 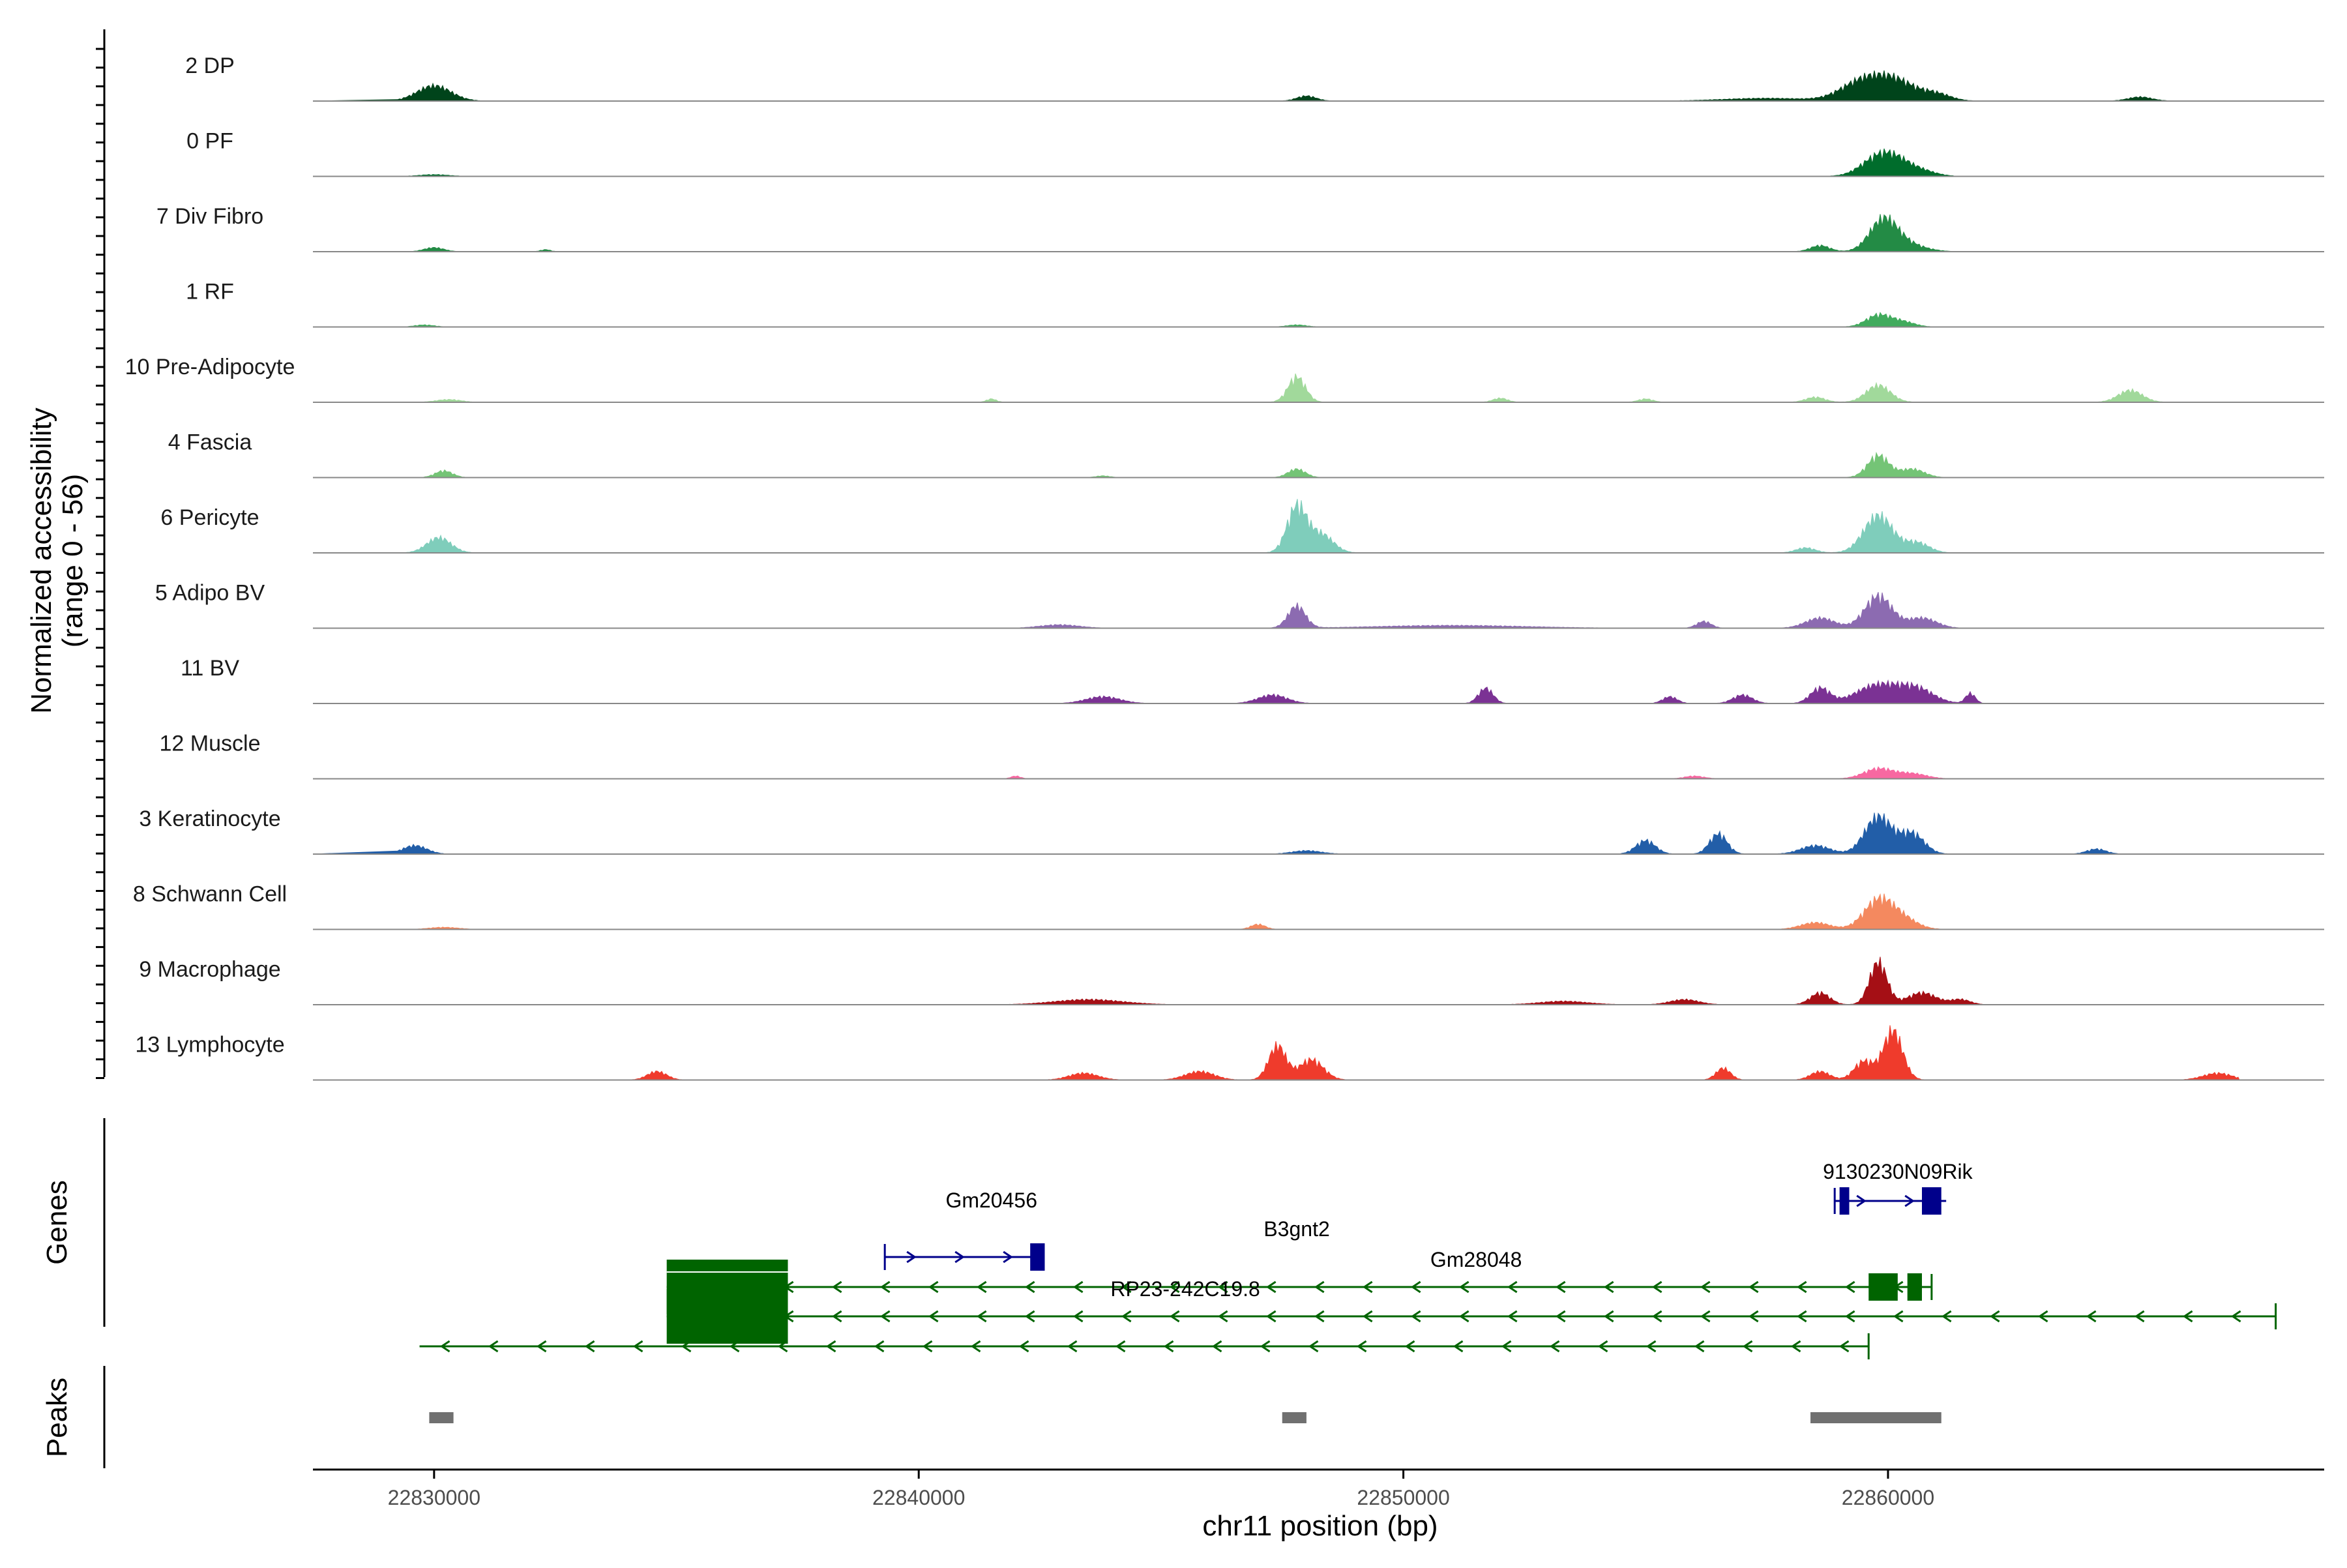 What do you see at coordinates (1476, 1259) in the screenshot?
I see `gene-label: Gm28048` at bounding box center [1476, 1259].